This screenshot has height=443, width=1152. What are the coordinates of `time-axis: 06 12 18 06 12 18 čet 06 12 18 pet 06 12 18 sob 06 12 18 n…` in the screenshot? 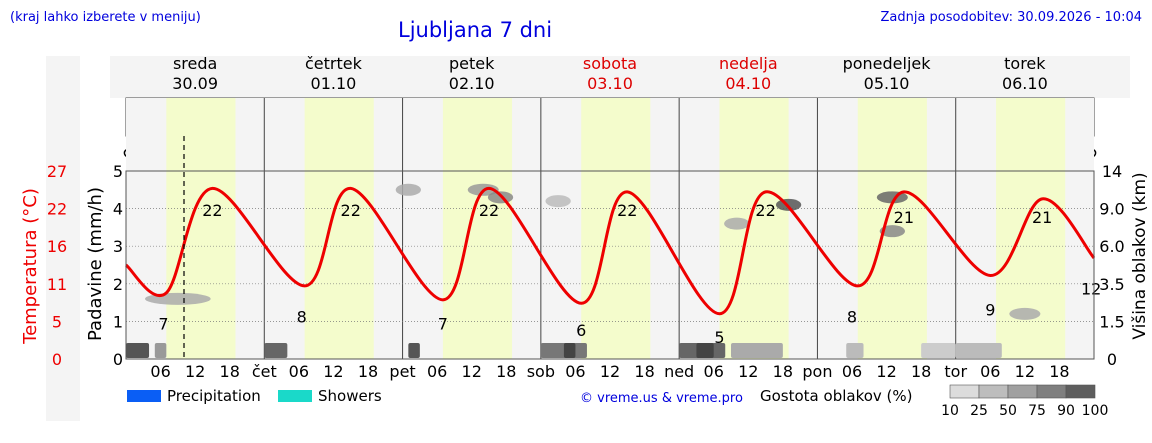 It's located at (609, 371).